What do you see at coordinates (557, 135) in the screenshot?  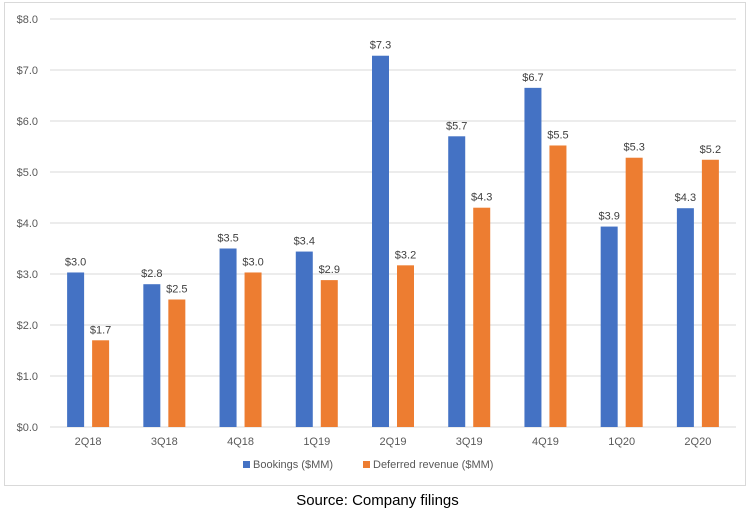 I see `data-label: $5.5` at bounding box center [557, 135].